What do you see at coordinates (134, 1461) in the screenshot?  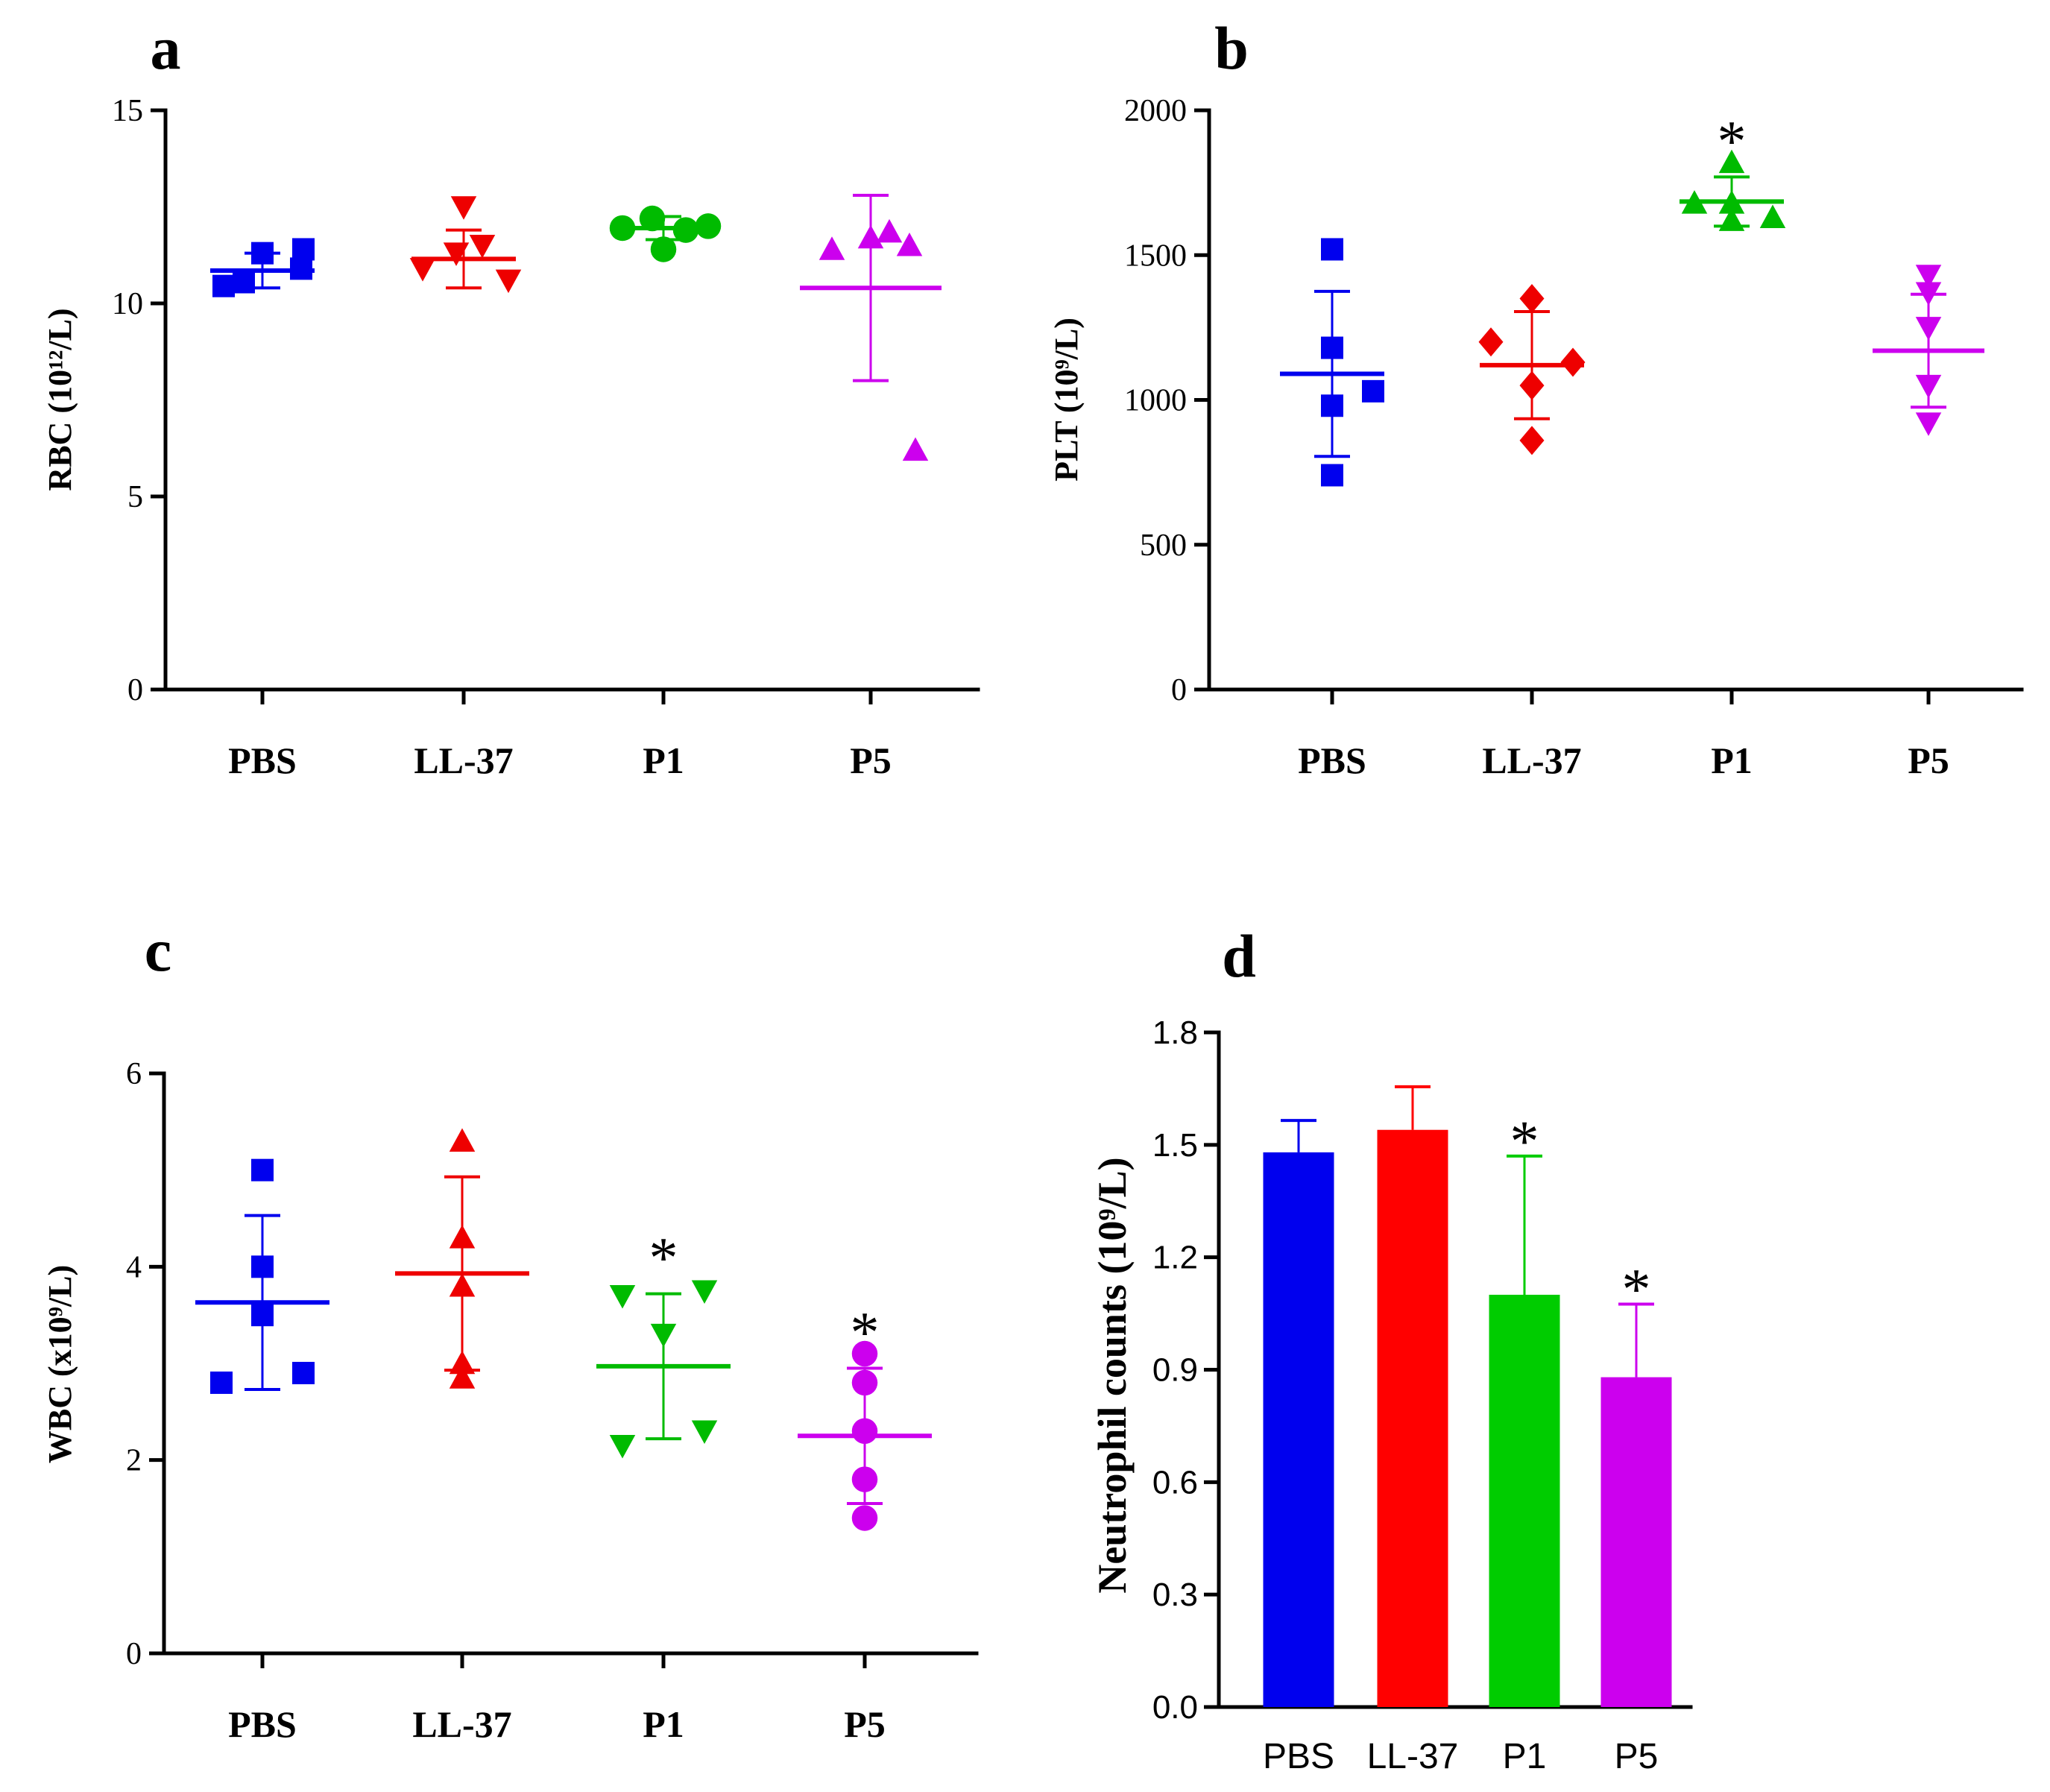 I see `y-tick-label: 2` at bounding box center [134, 1461].